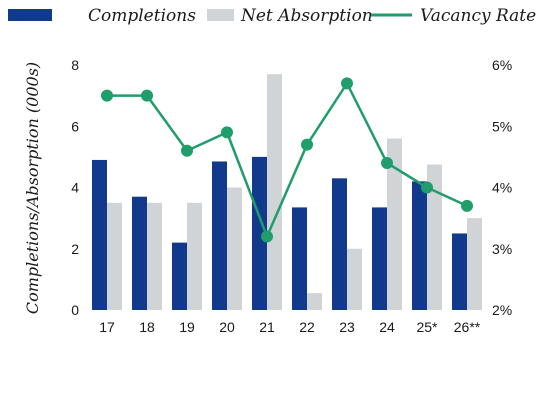  I want to click on x-tick-label: 25*, so click(427, 327).